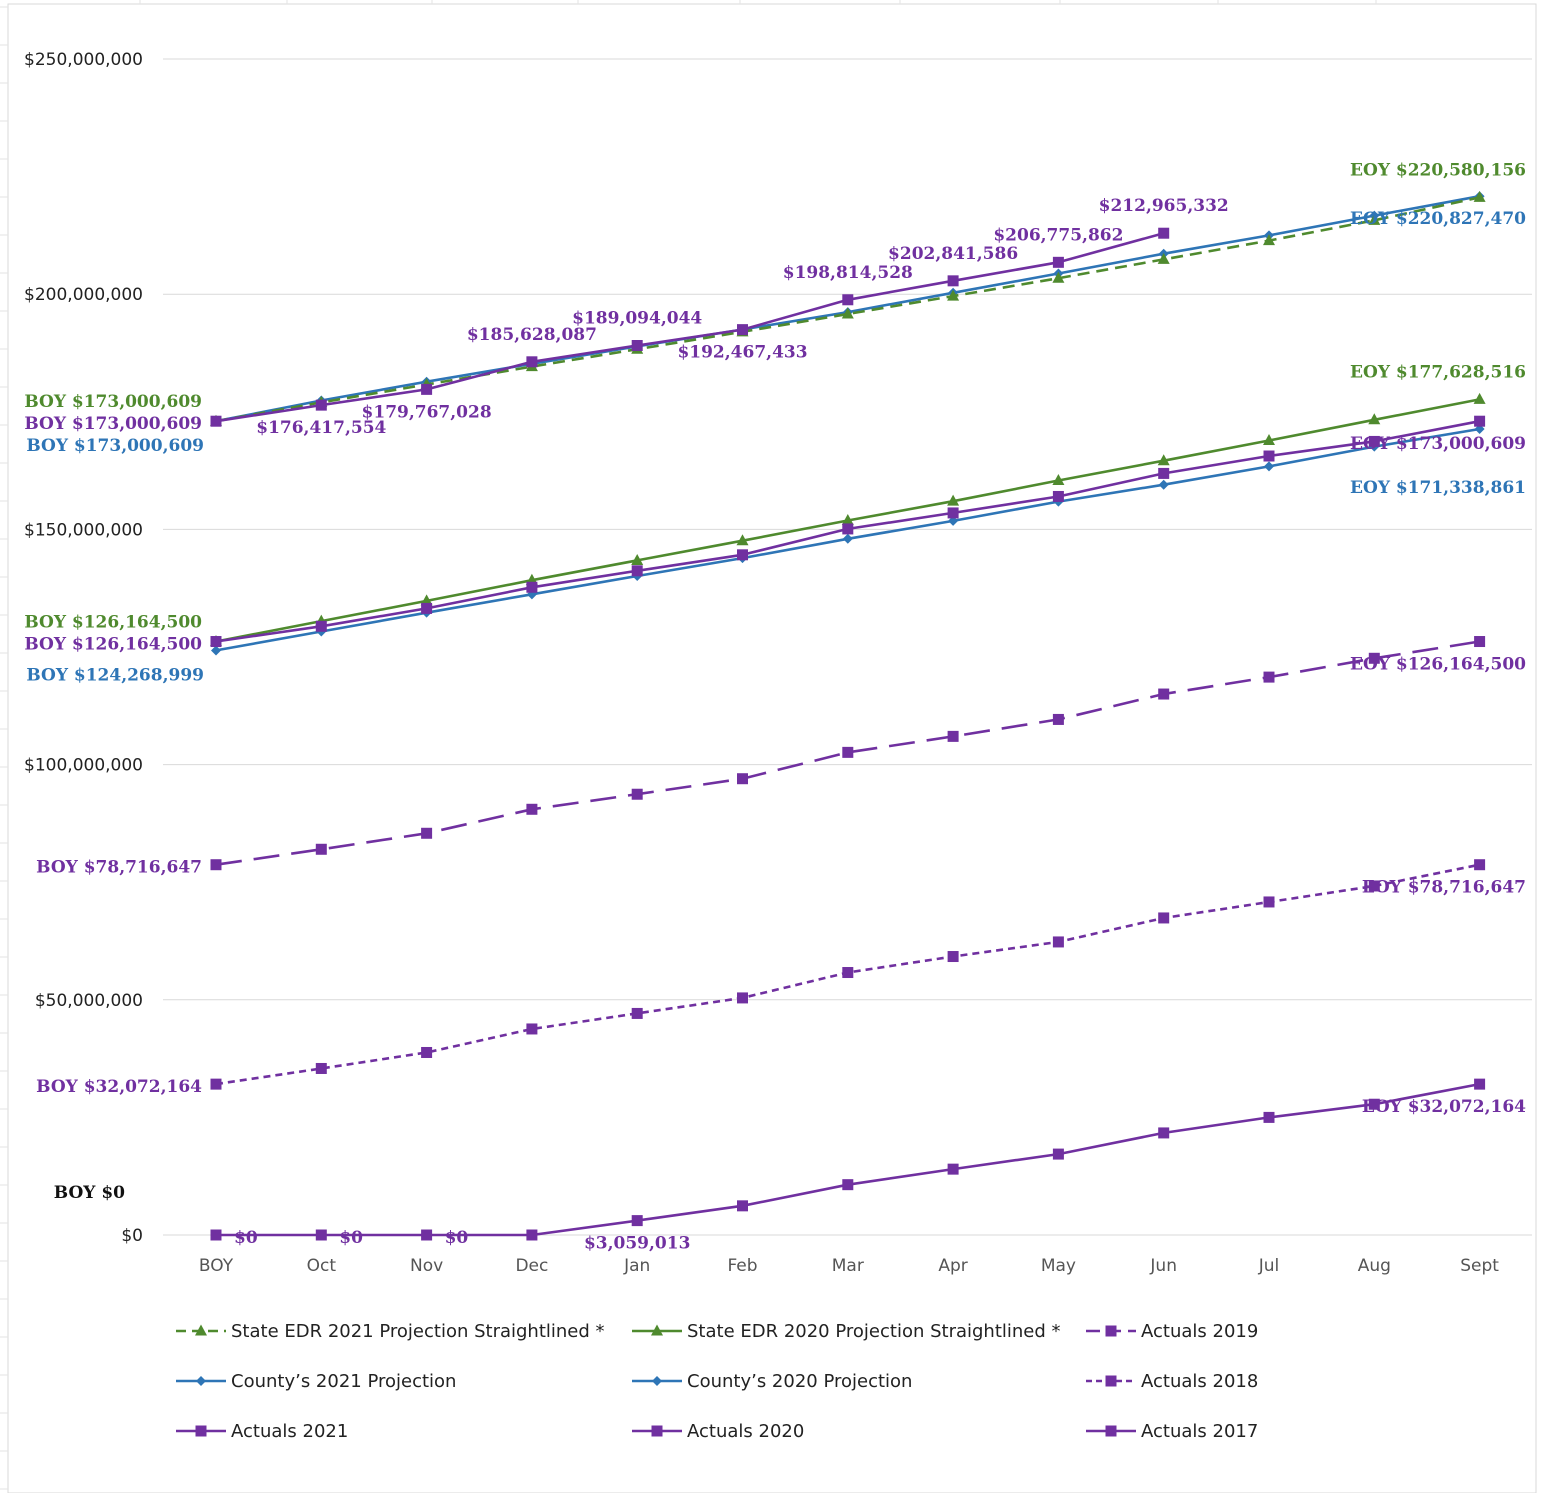 This screenshot has width=1544, height=1493. Describe the element at coordinates (89, 1193) in the screenshot. I see `data-label: BOY $0` at that location.